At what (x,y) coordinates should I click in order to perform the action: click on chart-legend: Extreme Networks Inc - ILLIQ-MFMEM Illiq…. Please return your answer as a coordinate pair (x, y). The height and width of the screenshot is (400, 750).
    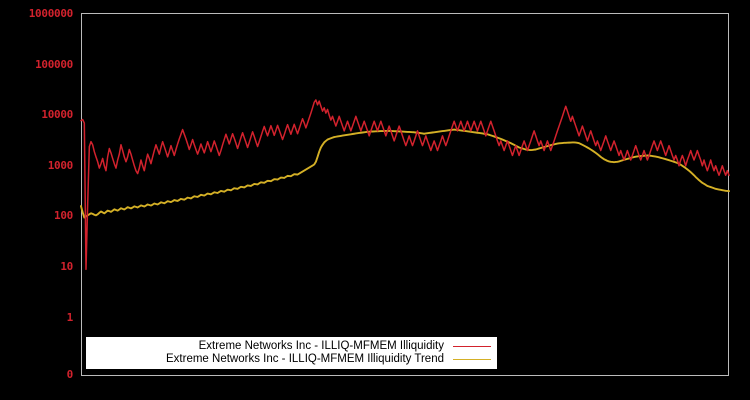
    Looking at the image, I should click on (291, 353).